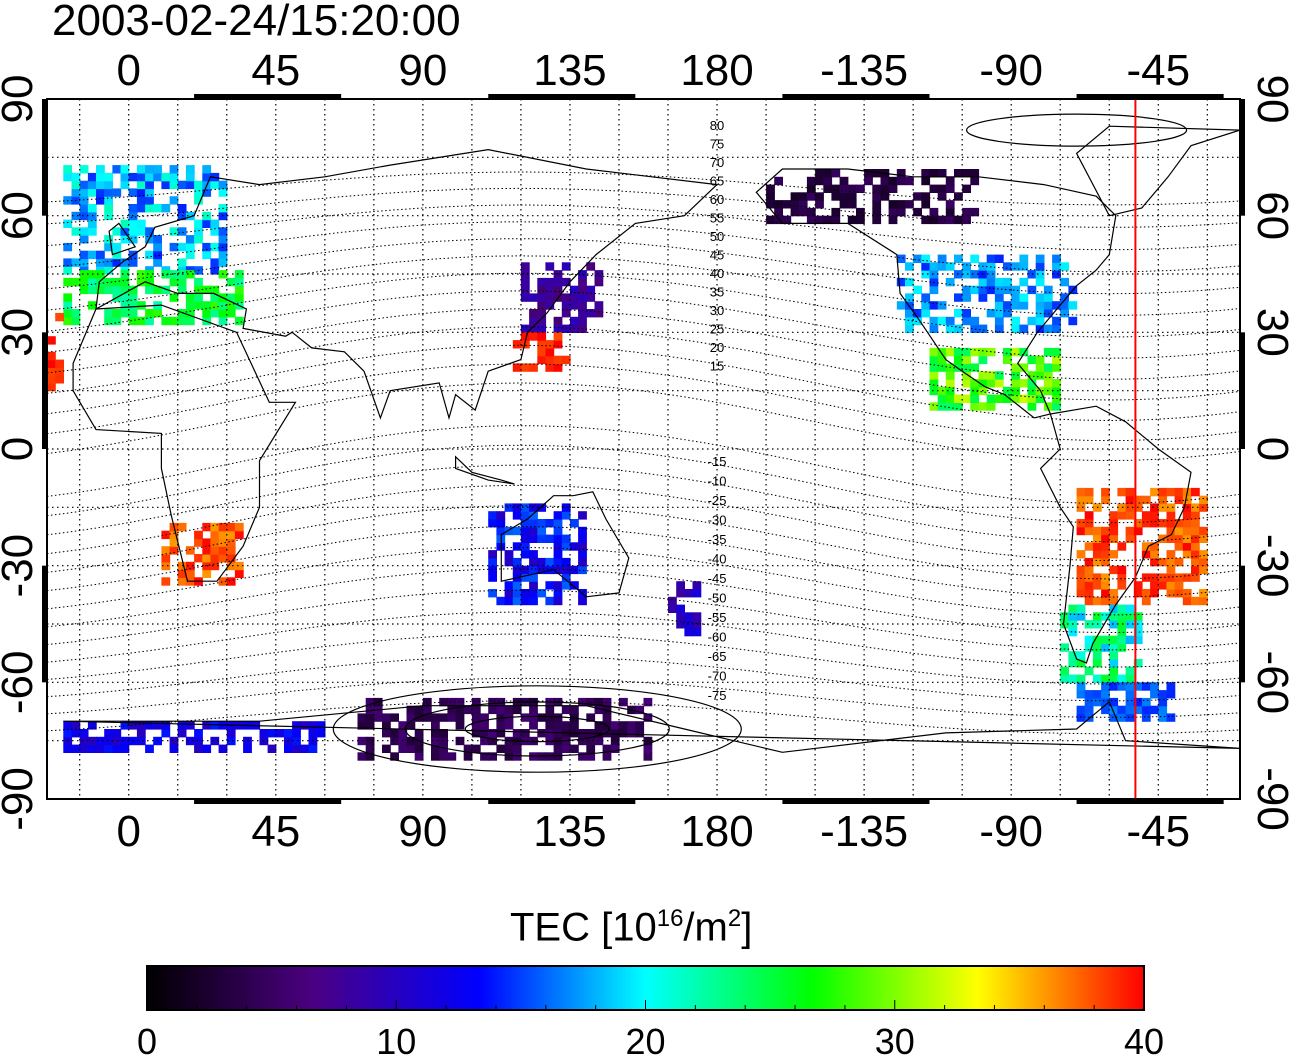 The height and width of the screenshot is (1057, 1292). What do you see at coordinates (268, 96) in the screenshot?
I see `border-bar` at bounding box center [268, 96].